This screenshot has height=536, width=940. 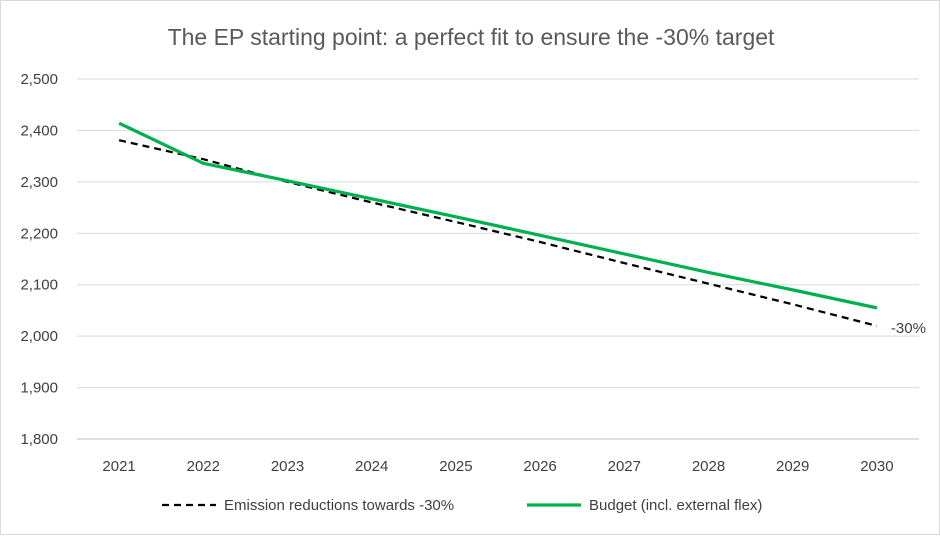 I want to click on y-tick-label: 2,100, so click(x=39, y=285).